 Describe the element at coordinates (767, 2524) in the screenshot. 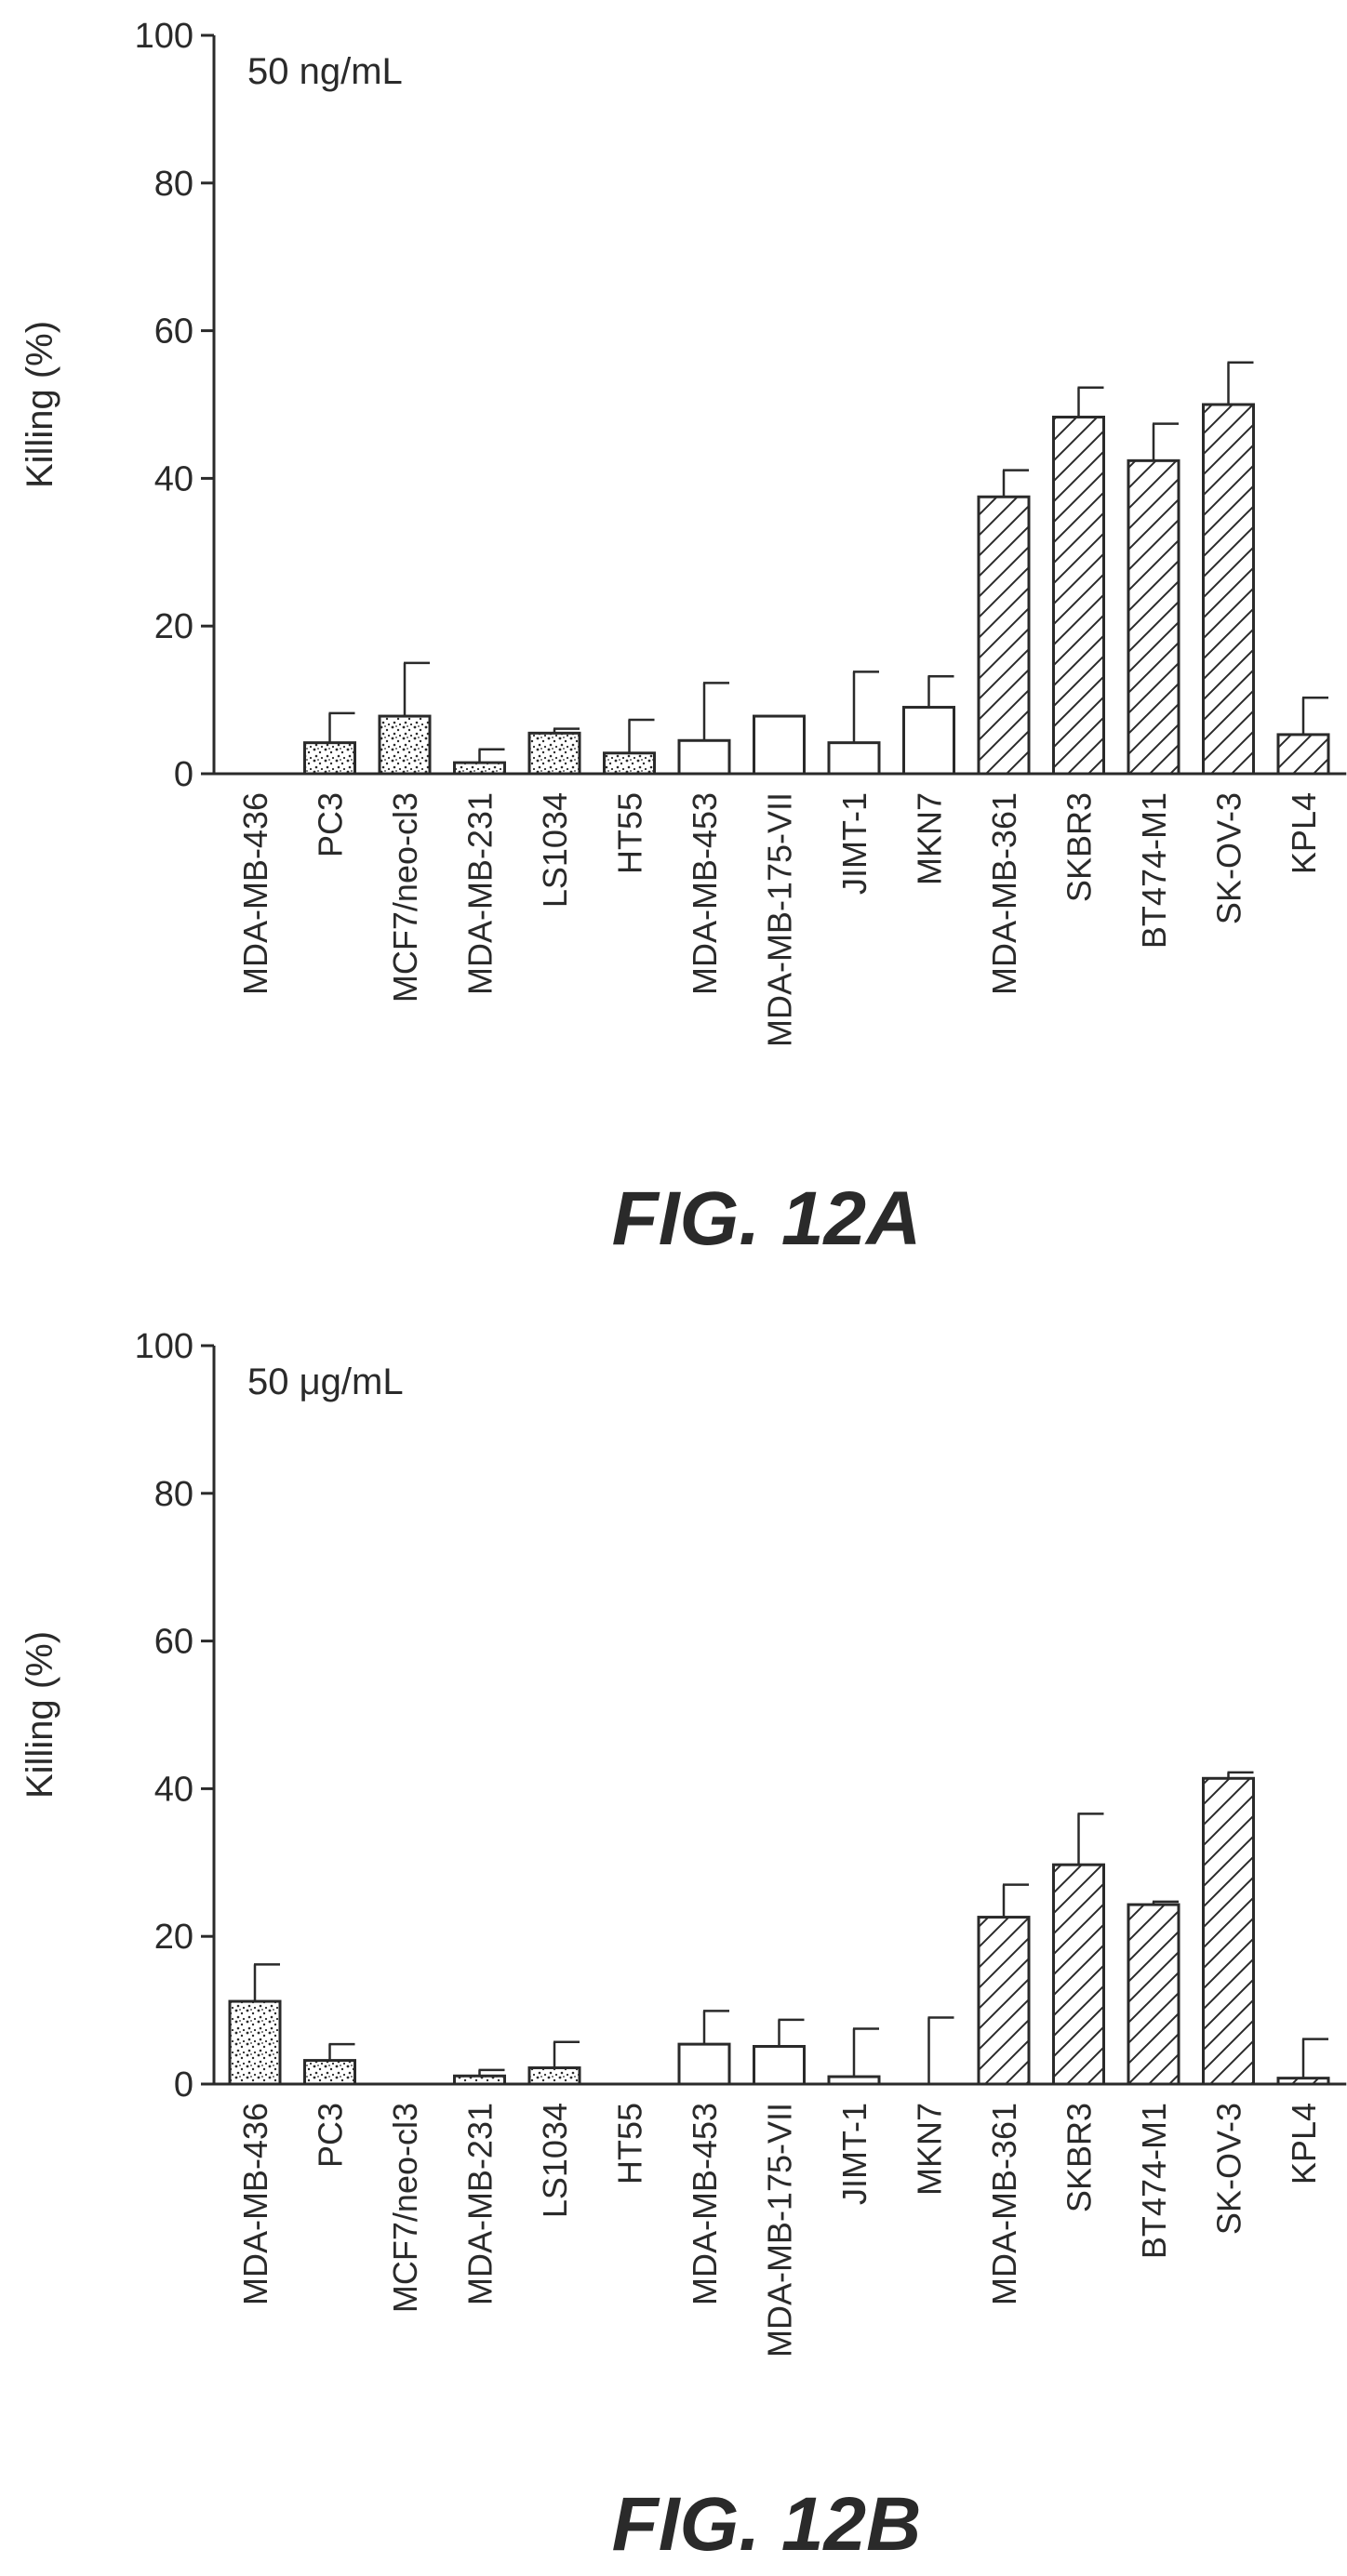

I see `figure-caption: FIG. 12B` at that location.